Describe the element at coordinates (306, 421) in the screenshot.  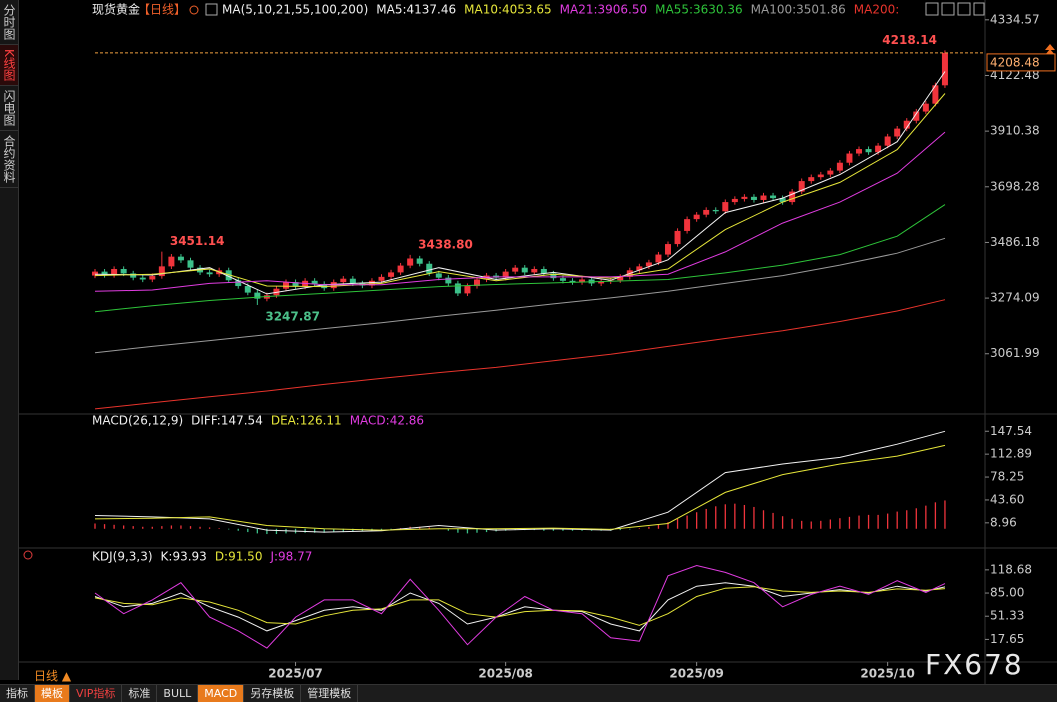
I see `legend-entry: DEA:126.11` at that location.